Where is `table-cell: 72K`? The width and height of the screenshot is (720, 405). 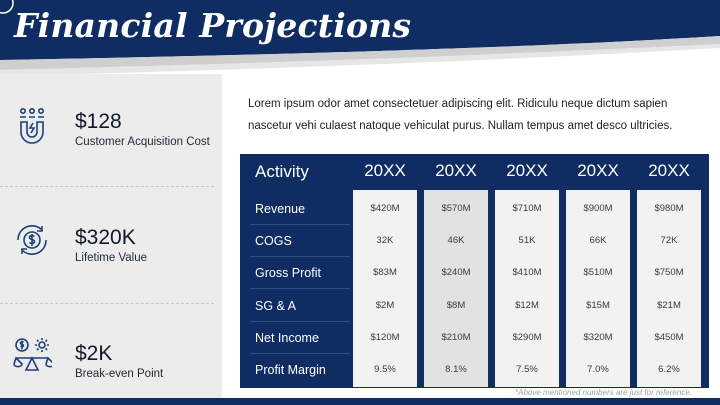
table-cell: 72K is located at coordinates (669, 240).